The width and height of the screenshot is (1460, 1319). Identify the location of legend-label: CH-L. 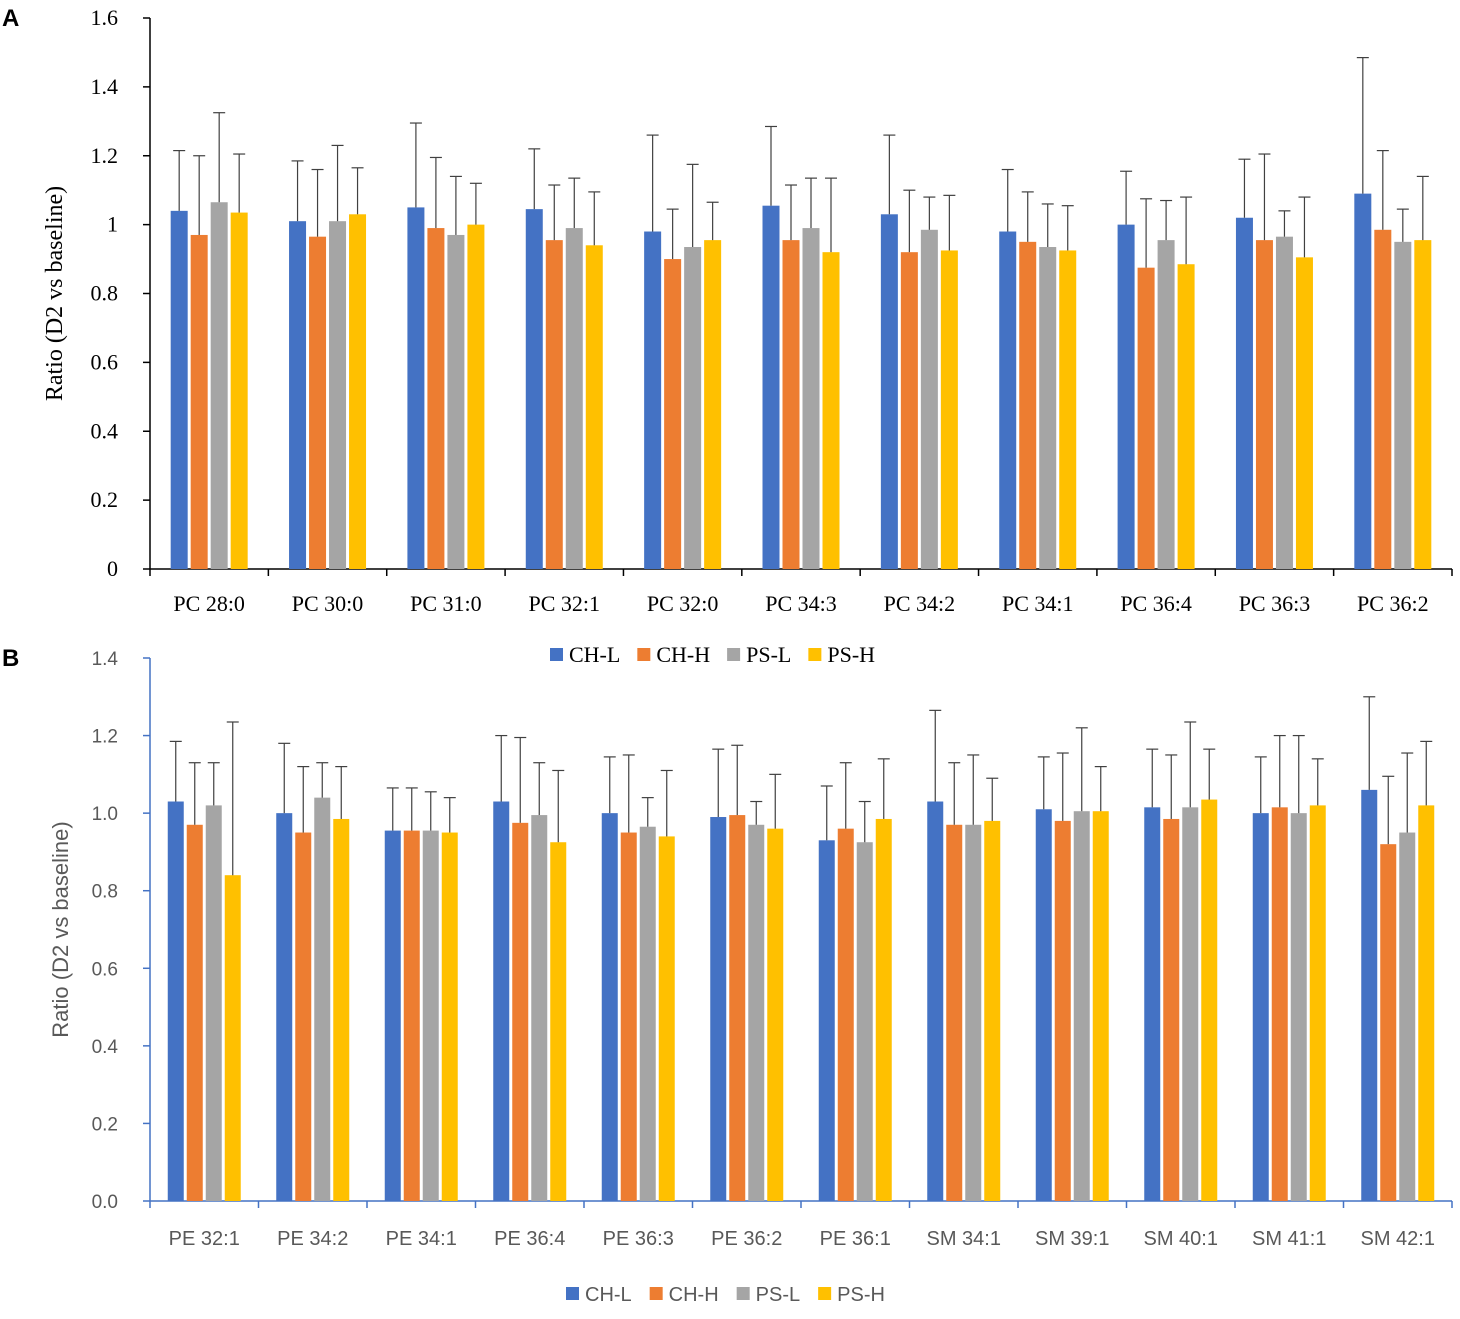
(594, 654).